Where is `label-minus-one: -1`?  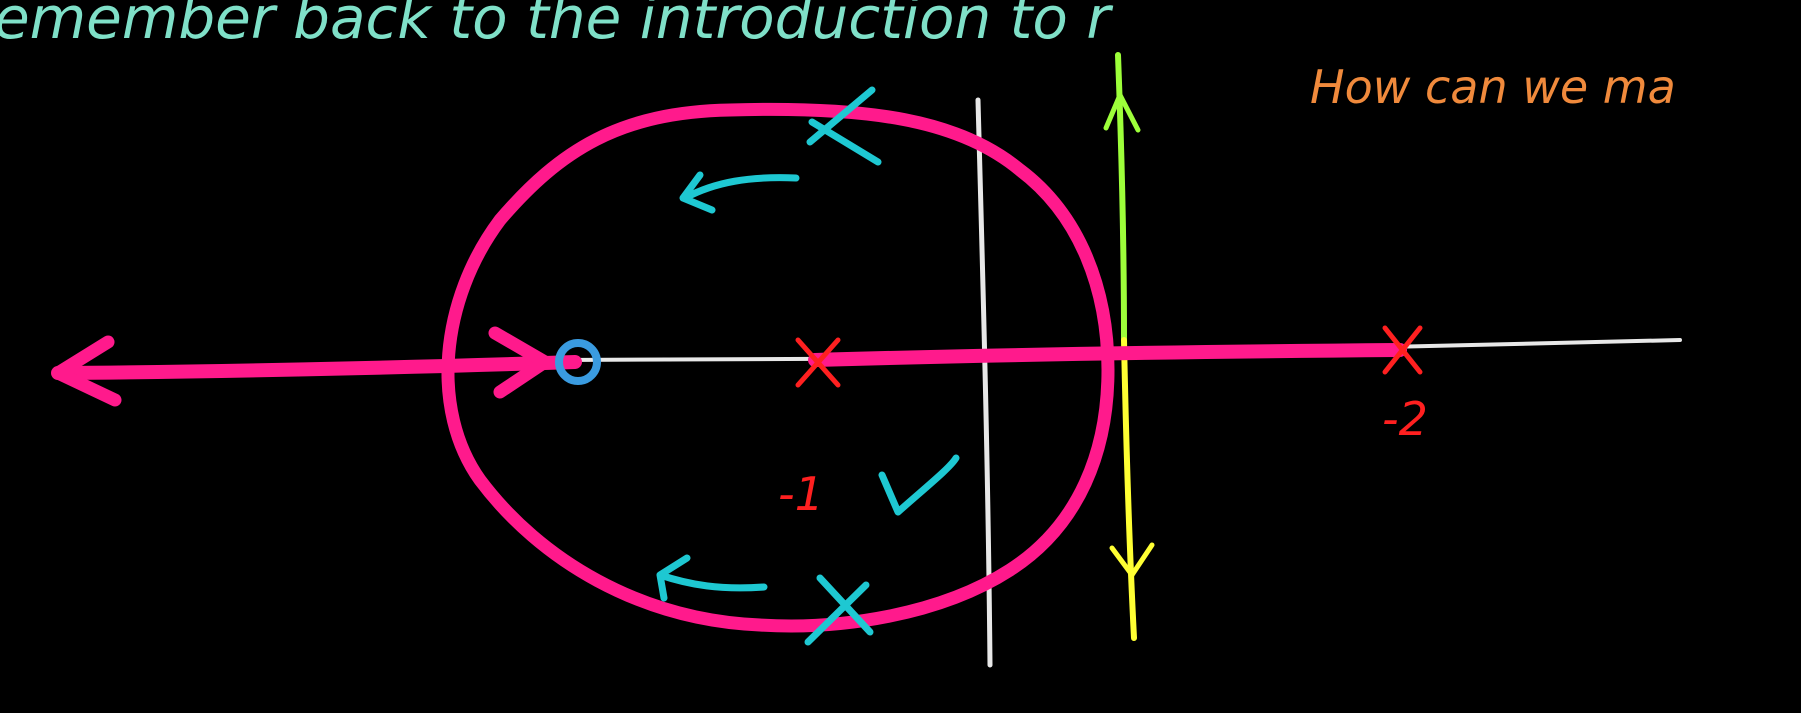
label-minus-one: -1 is located at coordinates (801, 494).